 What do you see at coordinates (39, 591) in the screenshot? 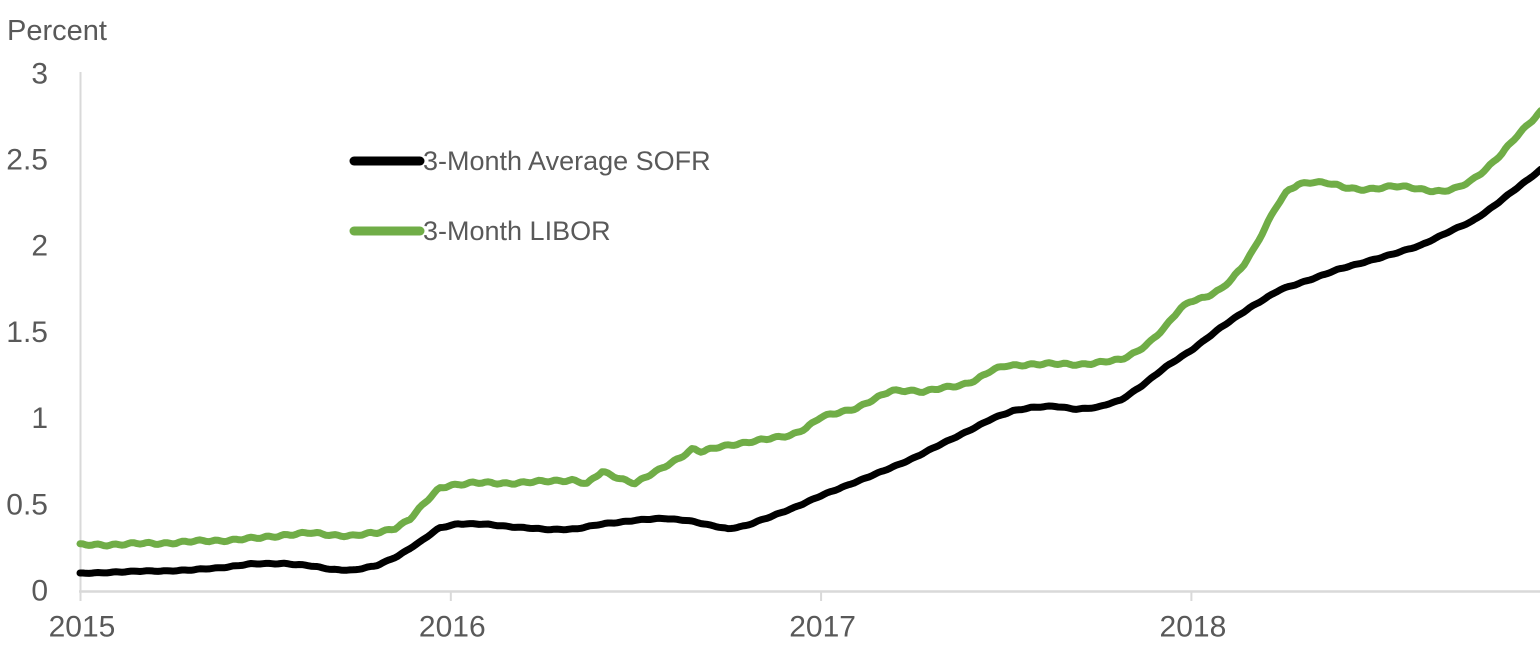
I see `y-tick-label: 0` at bounding box center [39, 591].